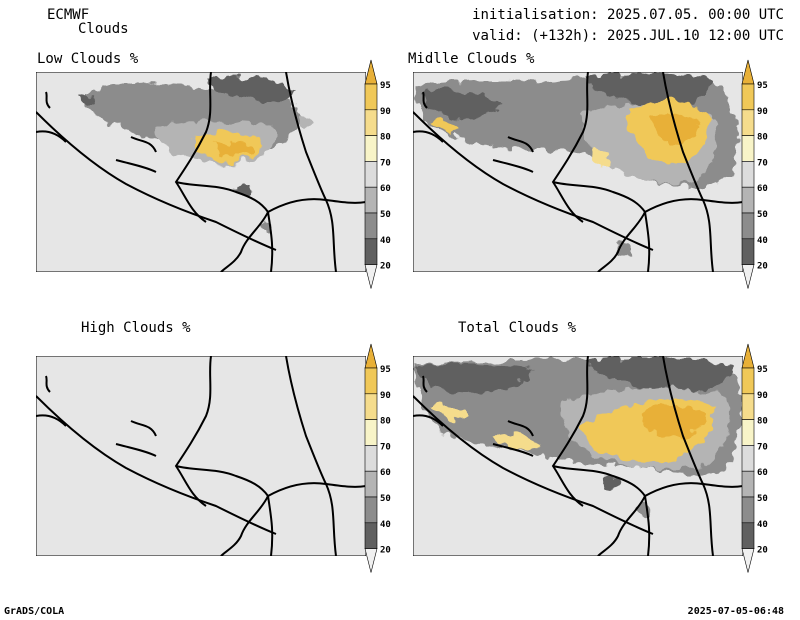  Describe the element at coordinates (517, 328) in the screenshot. I see `panel-title-total: Total Clouds %` at that location.